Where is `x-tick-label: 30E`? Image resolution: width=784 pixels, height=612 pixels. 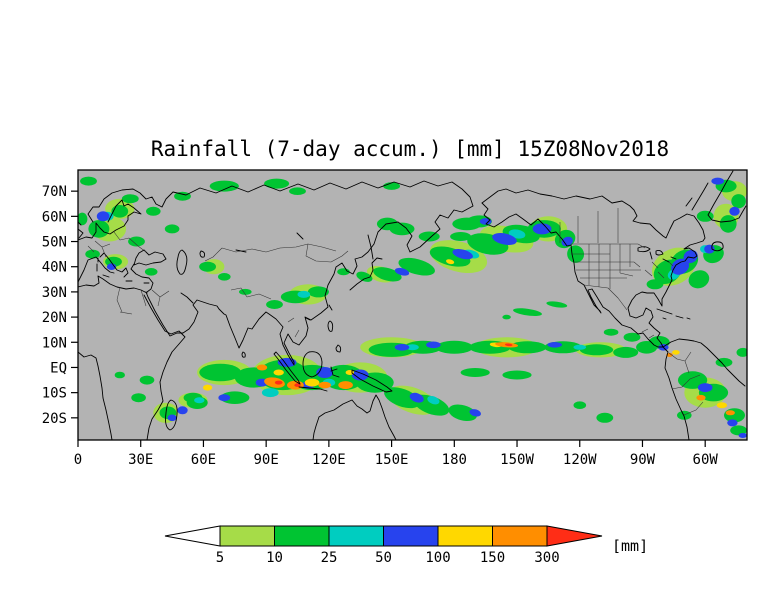
x-tick-label: 30E is located at coordinates (140, 460).